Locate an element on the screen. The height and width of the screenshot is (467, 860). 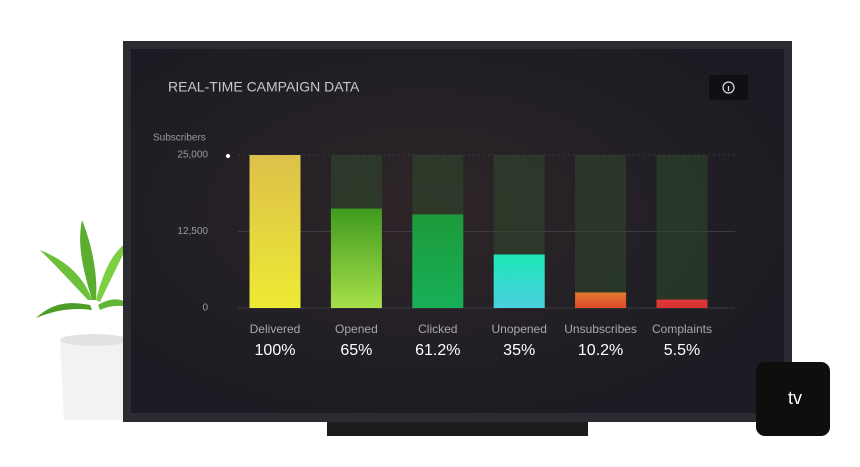
apple-tv-box is located at coordinates (793, 399).